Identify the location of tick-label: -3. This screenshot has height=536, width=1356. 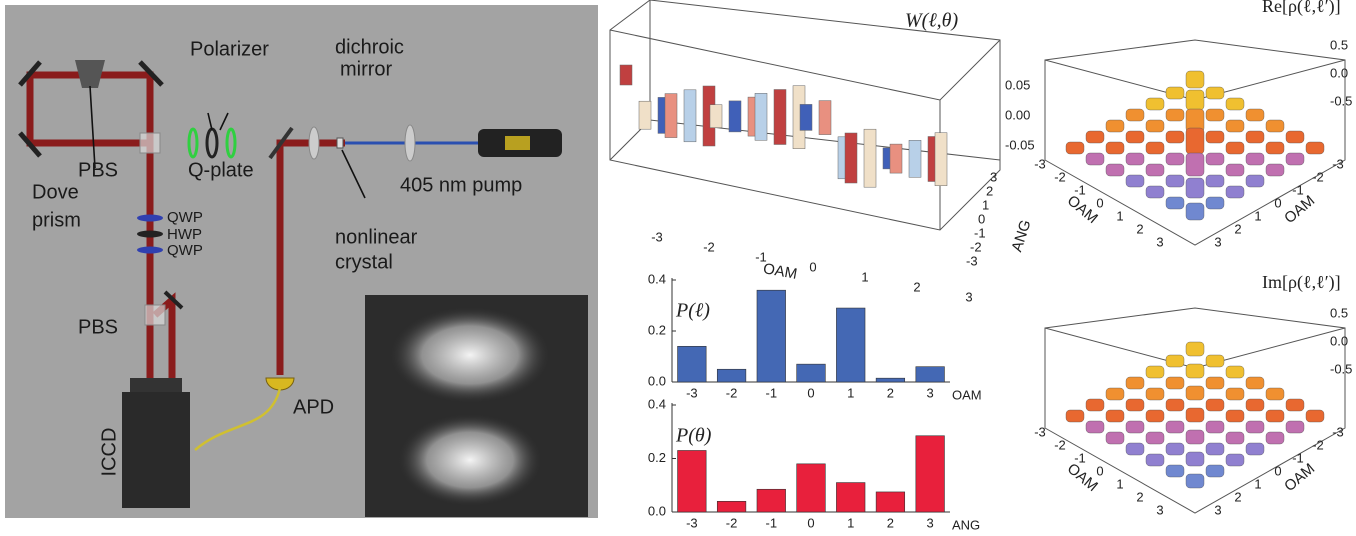
(1338, 163).